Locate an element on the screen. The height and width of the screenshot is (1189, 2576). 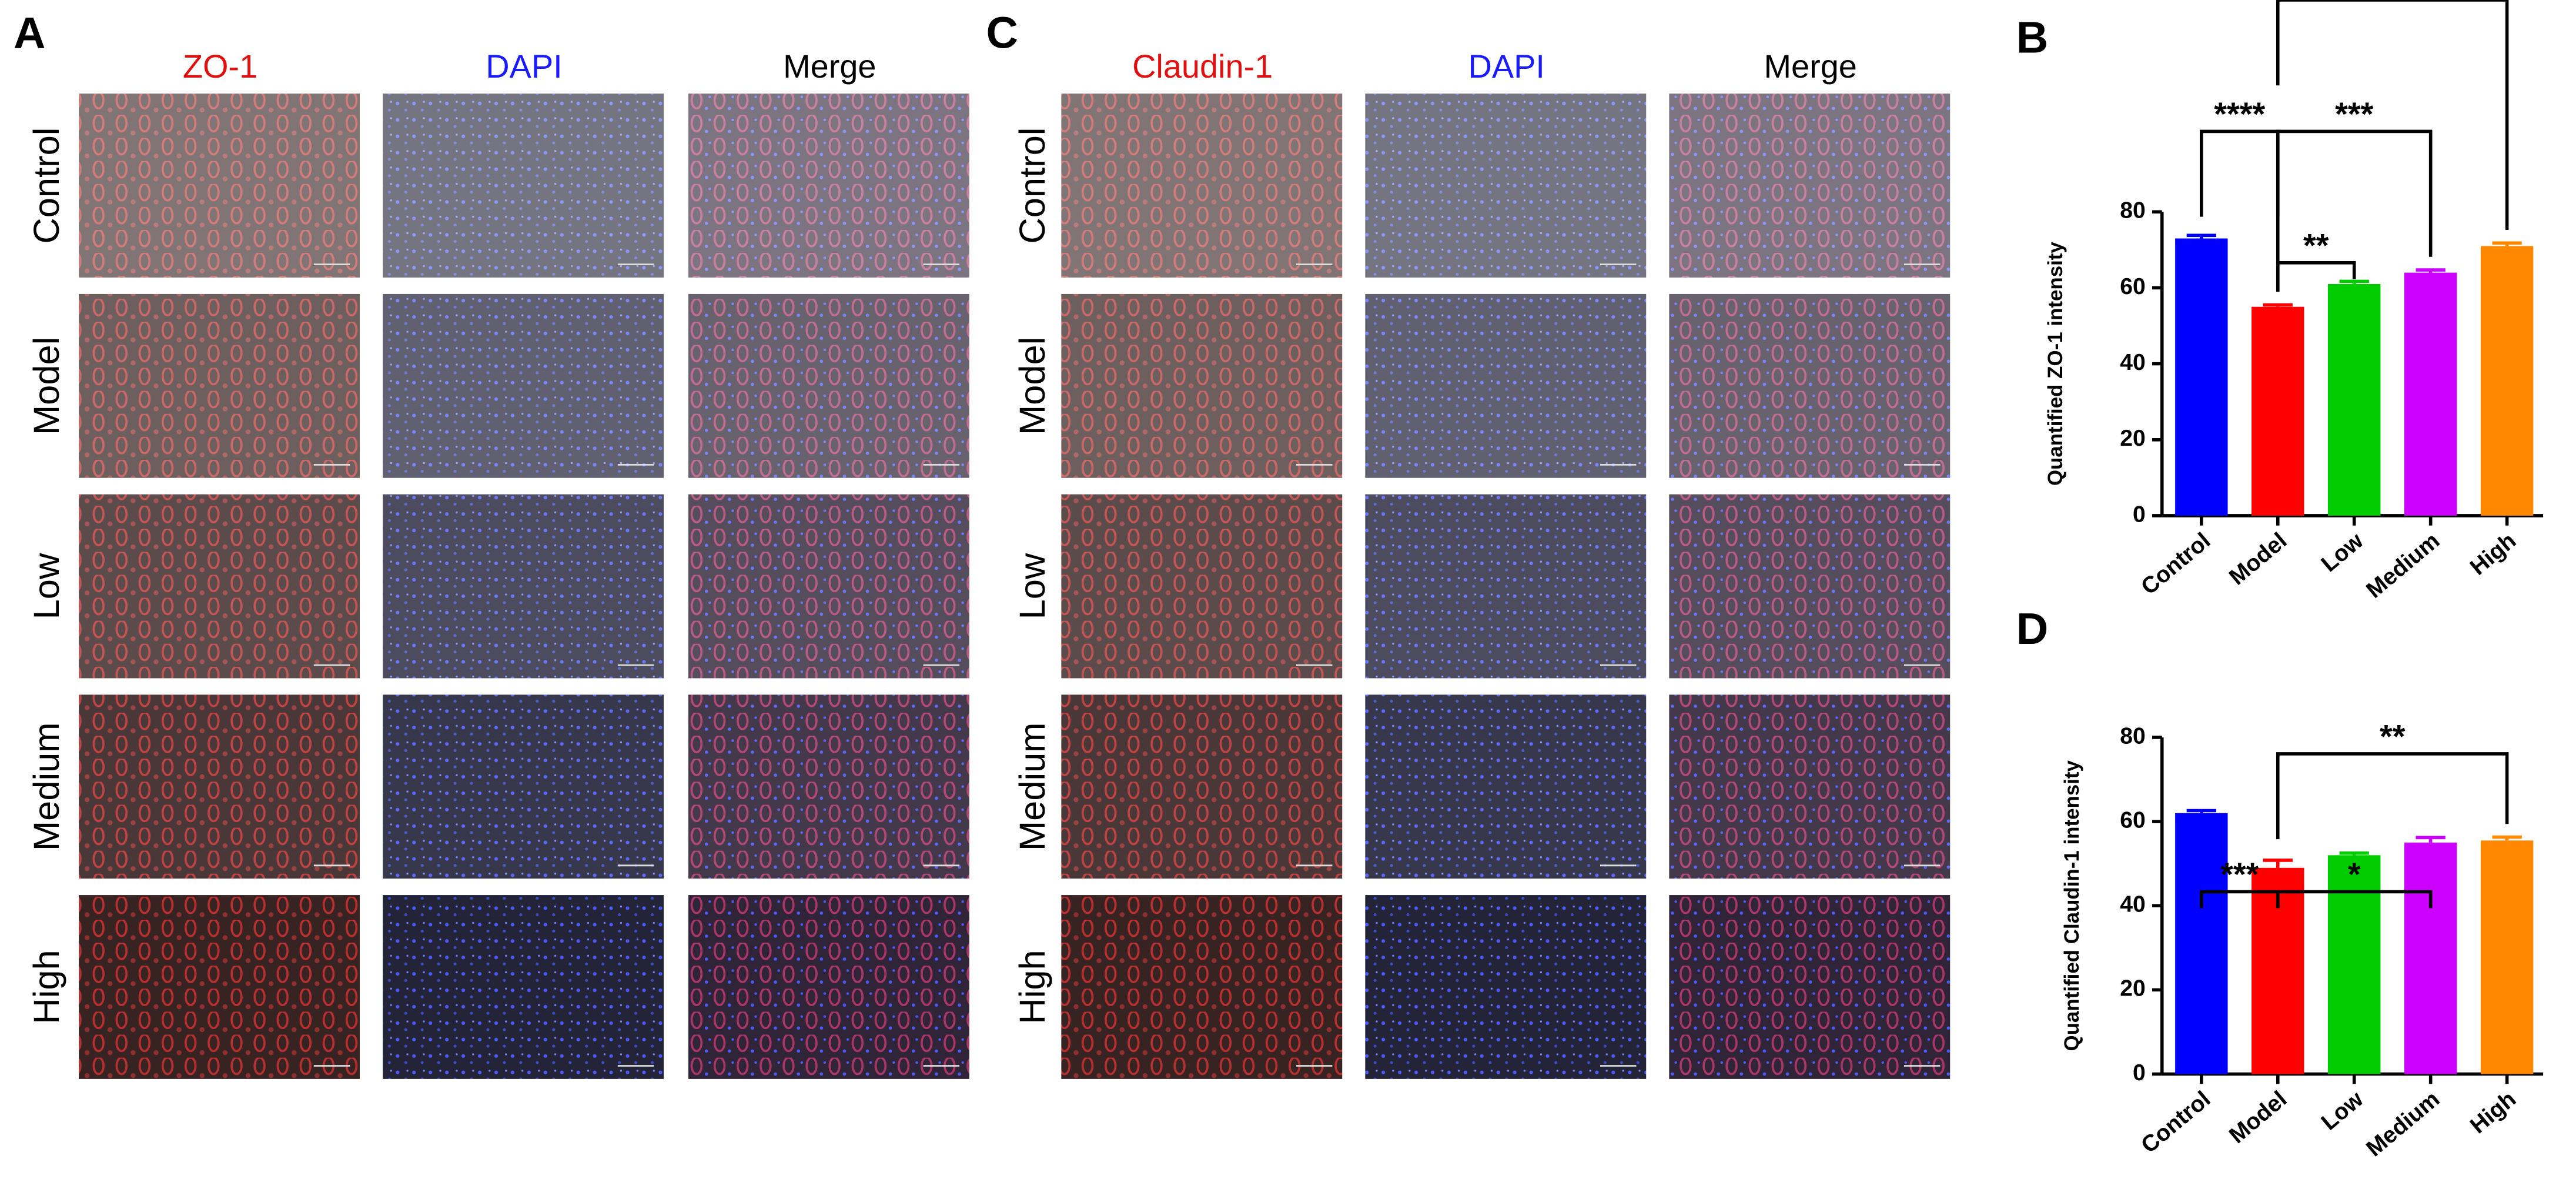
column-header: ZO-1 is located at coordinates (220, 66).